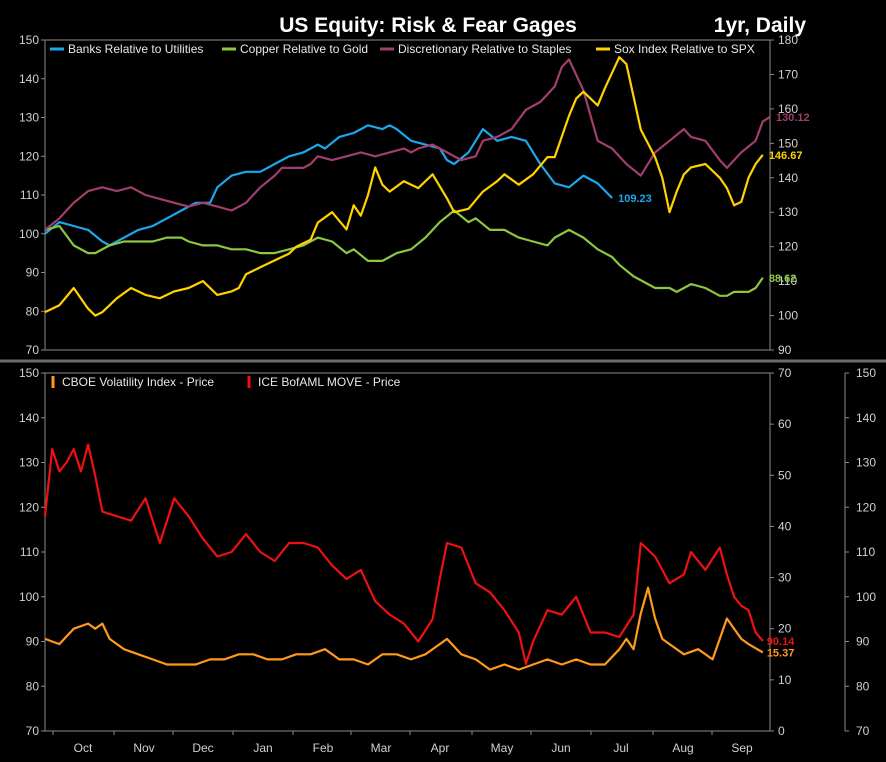  What do you see at coordinates (788, 143) in the screenshot?
I see `top-right-axis-tick-label: 150` at bounding box center [788, 143].